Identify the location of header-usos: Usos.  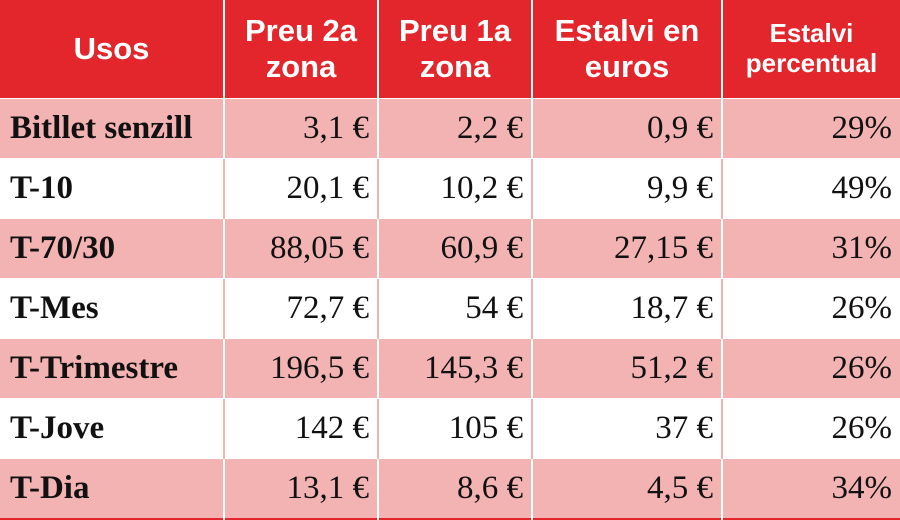
(112, 49).